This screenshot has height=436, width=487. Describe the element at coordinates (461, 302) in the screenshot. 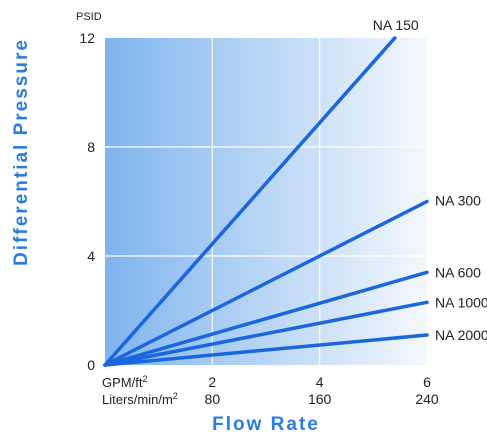

I see `series-label-na-1000: NA 1000` at that location.